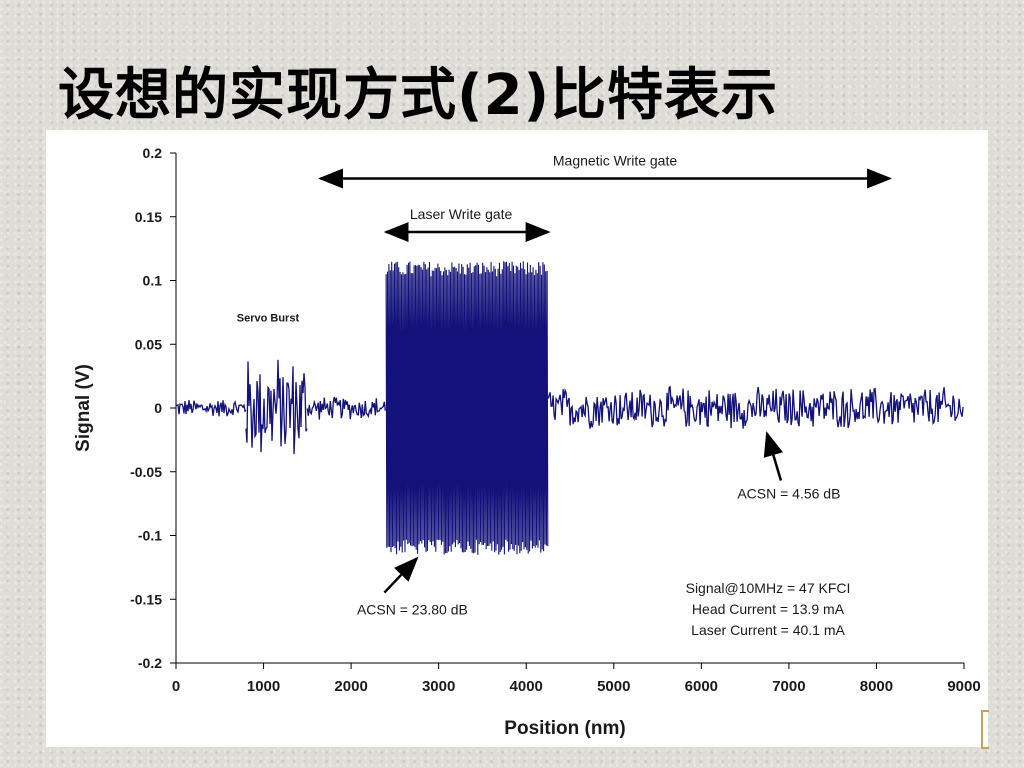  I want to click on y-tick-label: -0.15, so click(146, 599).